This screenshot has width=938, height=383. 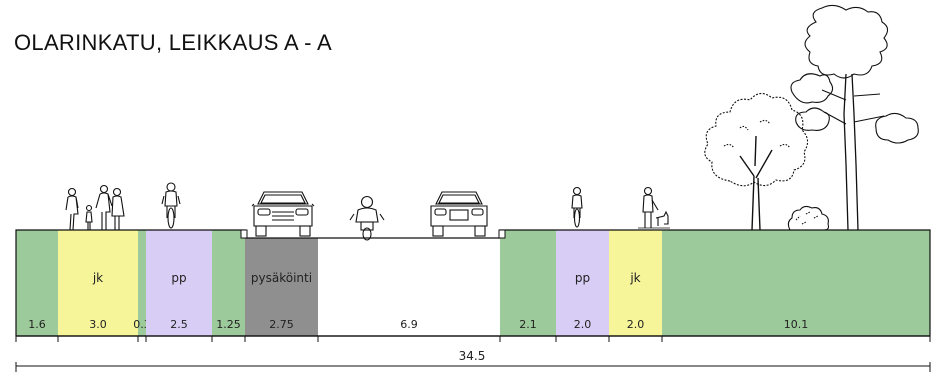 What do you see at coordinates (228, 324) in the screenshot?
I see `segment-width: 1.25` at bounding box center [228, 324].